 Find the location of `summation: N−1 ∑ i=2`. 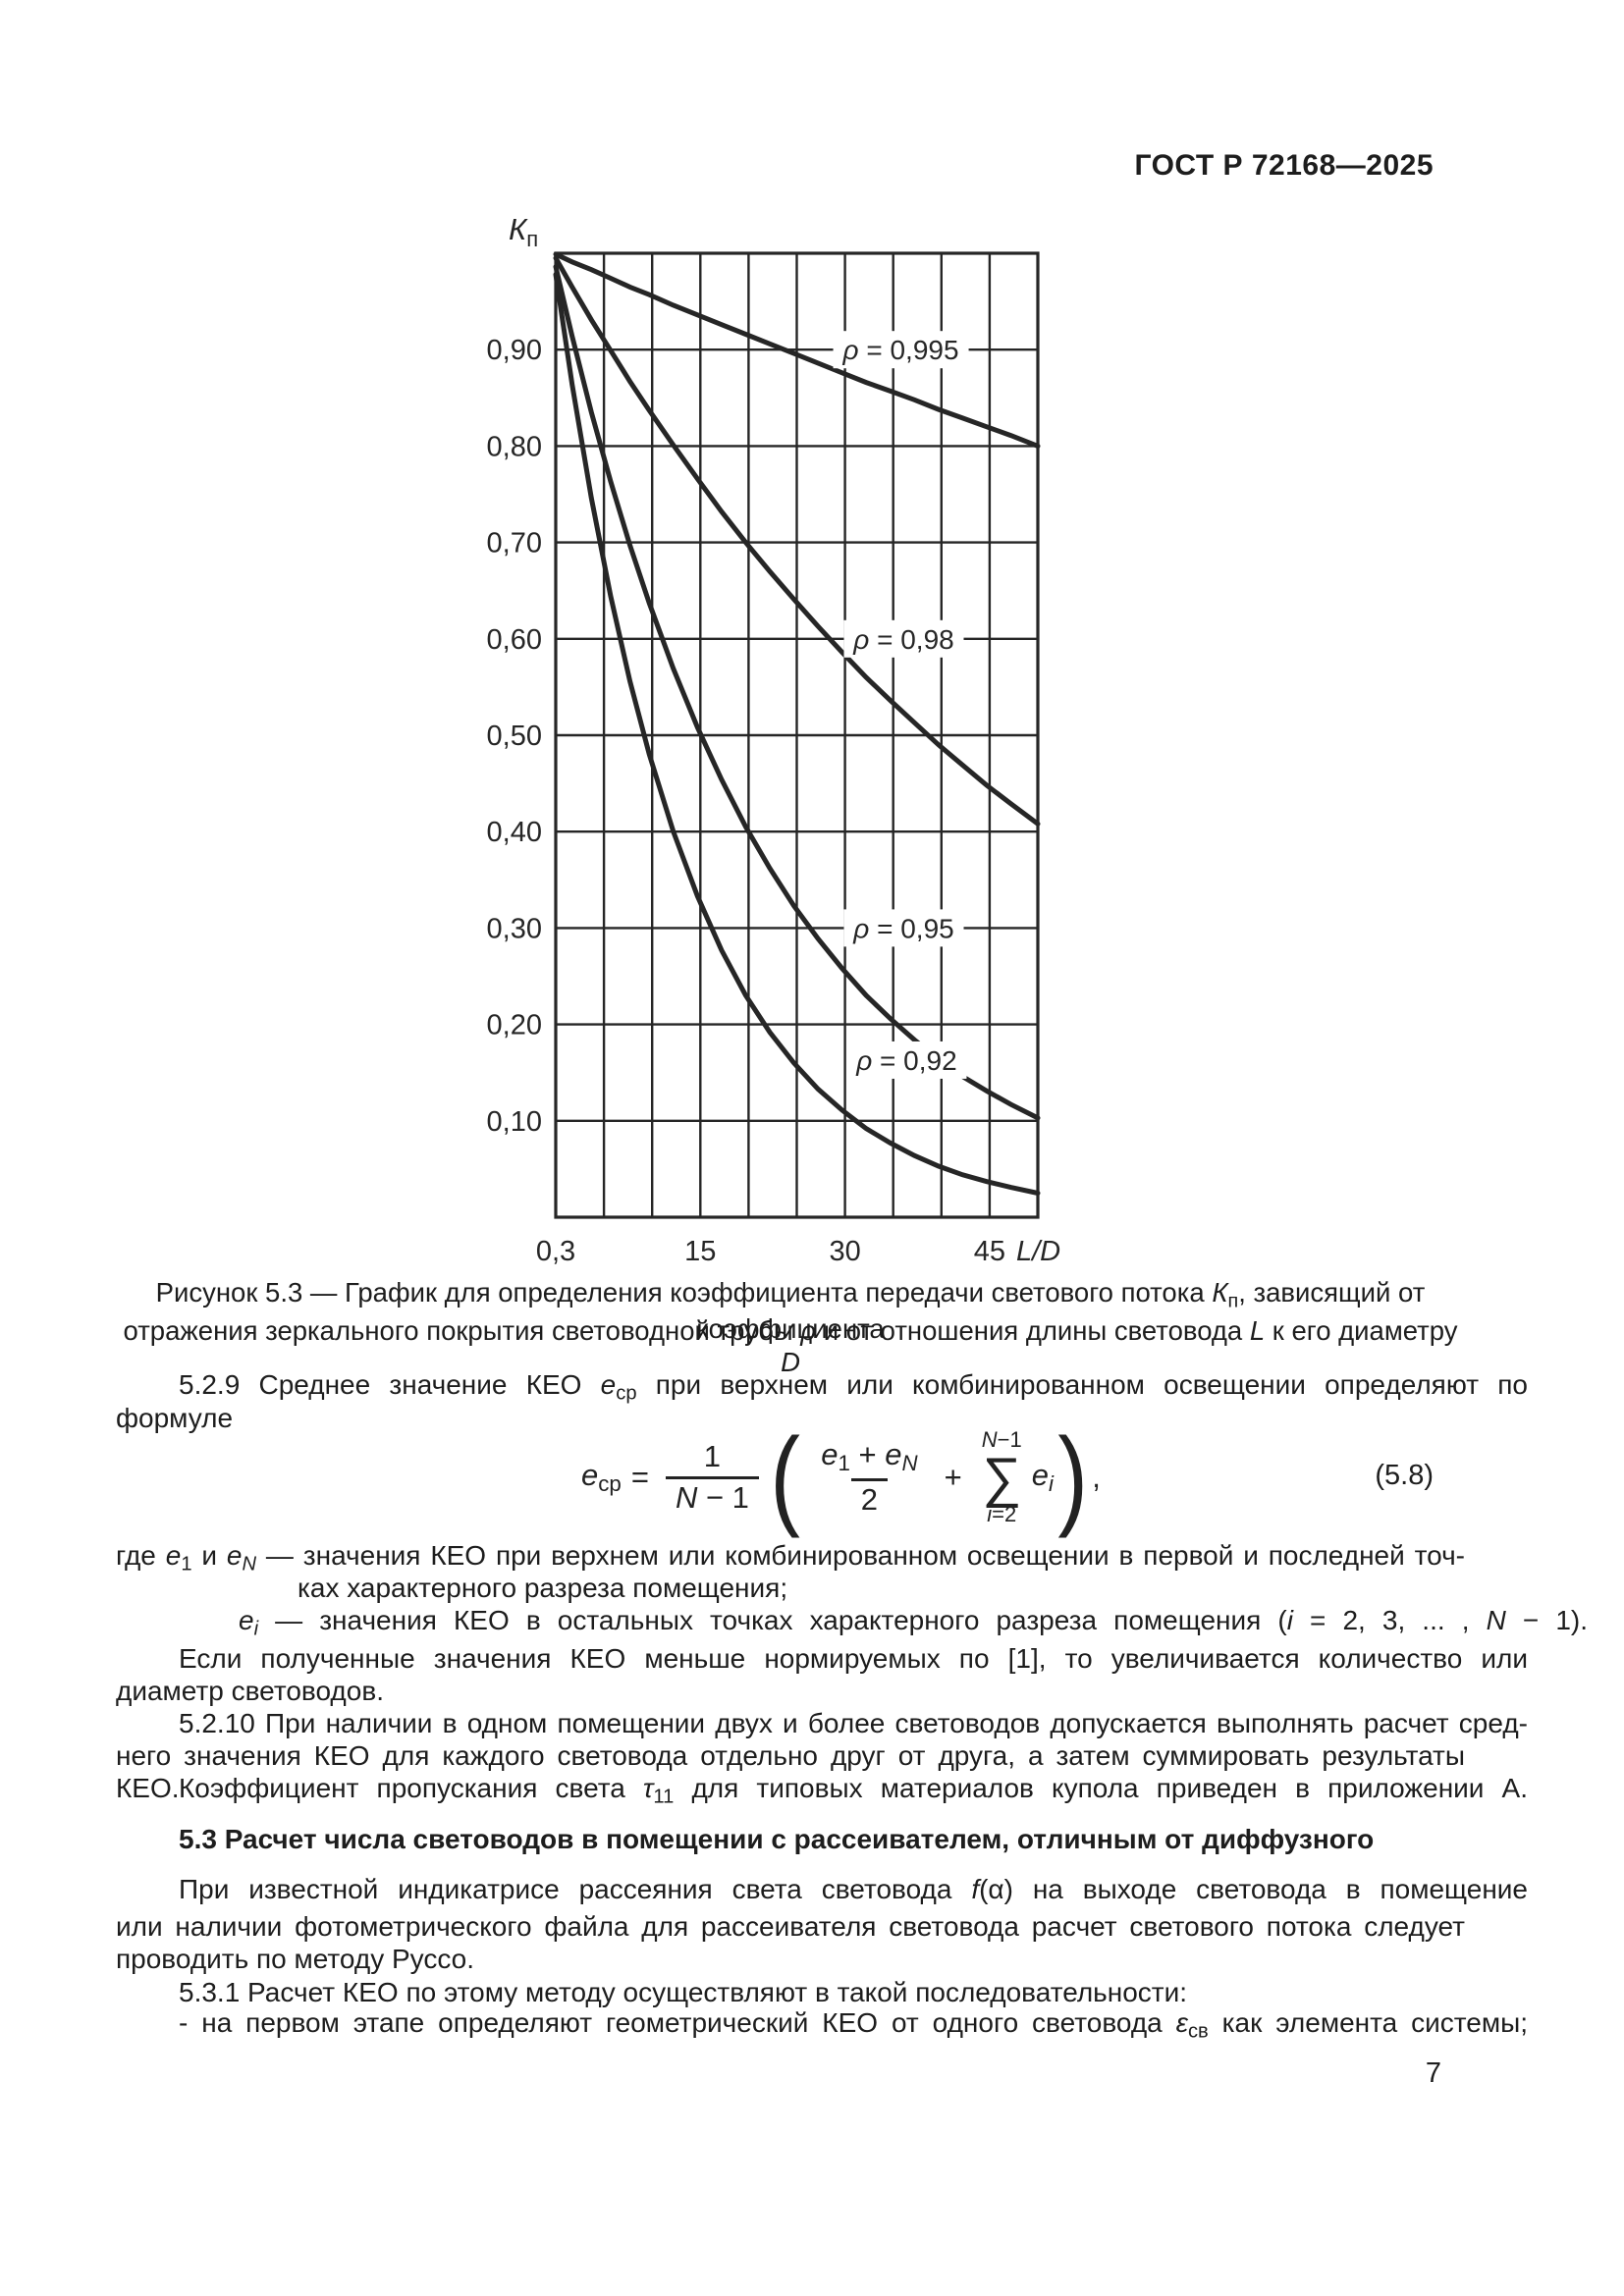

summation: N−1 ∑ i=2 is located at coordinates (1001, 1476).